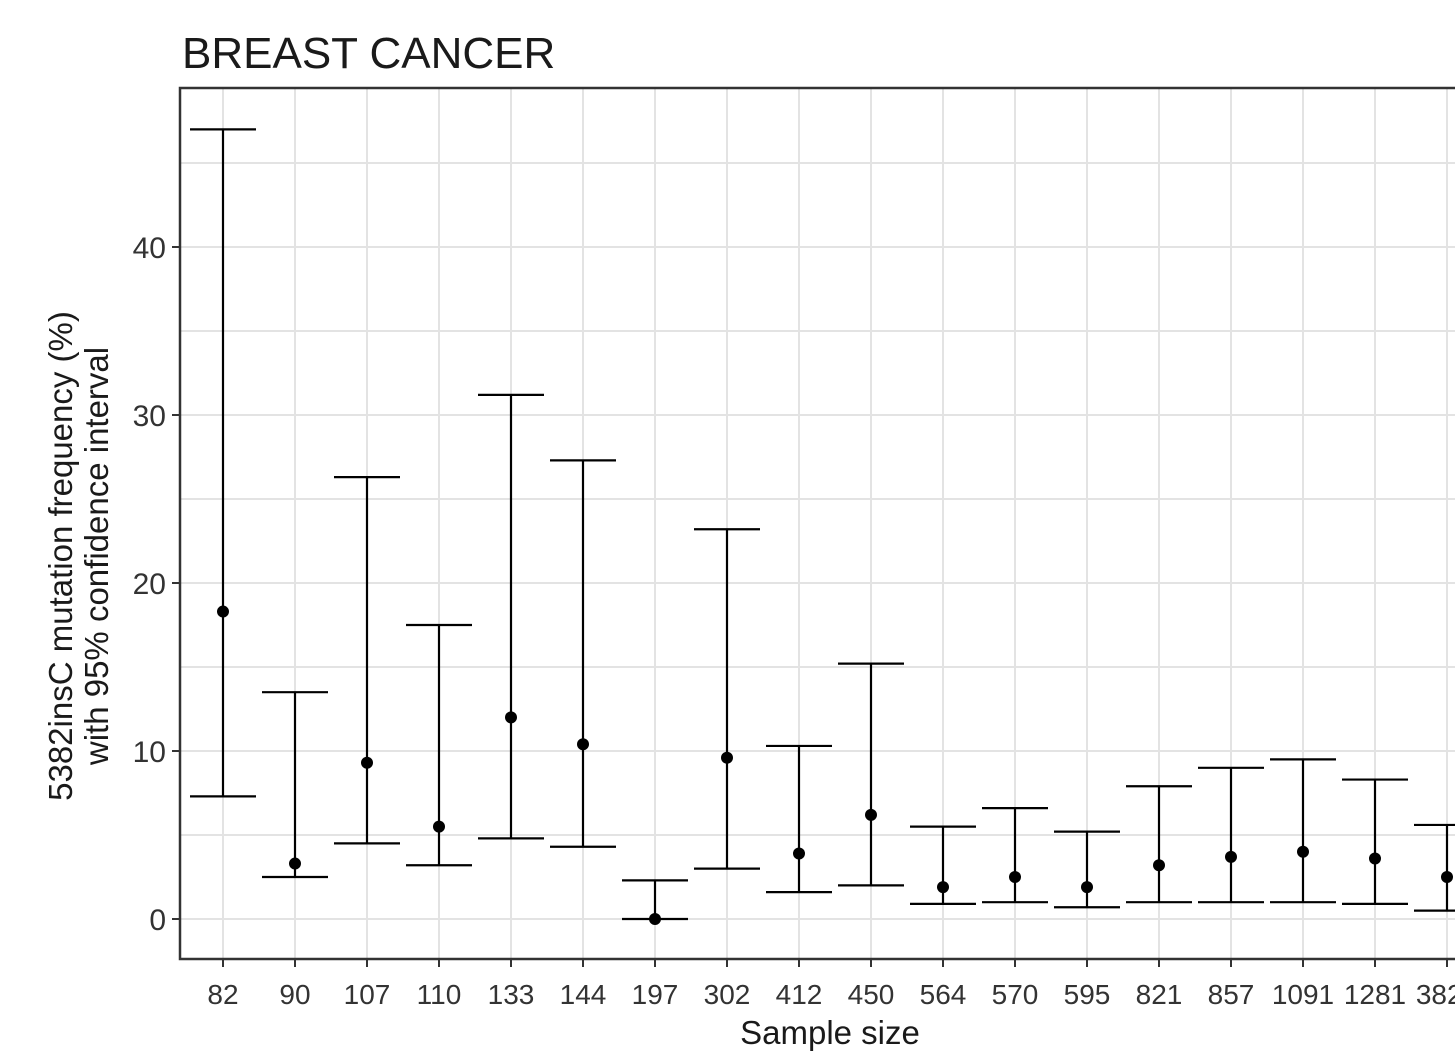 This screenshot has height=1052, width=1455. I want to click on y-tick-label: 10, so click(149, 752).